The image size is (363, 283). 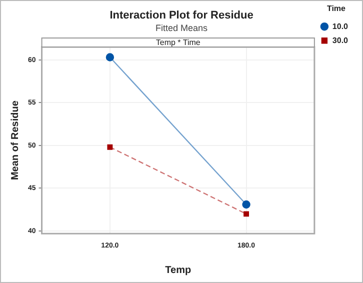 What do you see at coordinates (336, 9) in the screenshot?
I see `legend-title: Time` at bounding box center [336, 9].